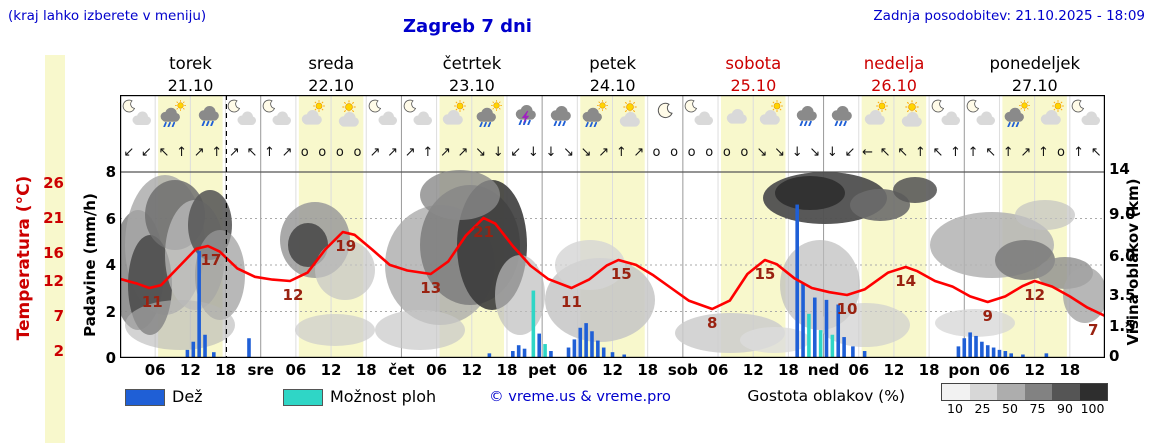 The image size is (1152, 443). I want to click on showers-legend-label: Možnost ploh, so click(383, 396).